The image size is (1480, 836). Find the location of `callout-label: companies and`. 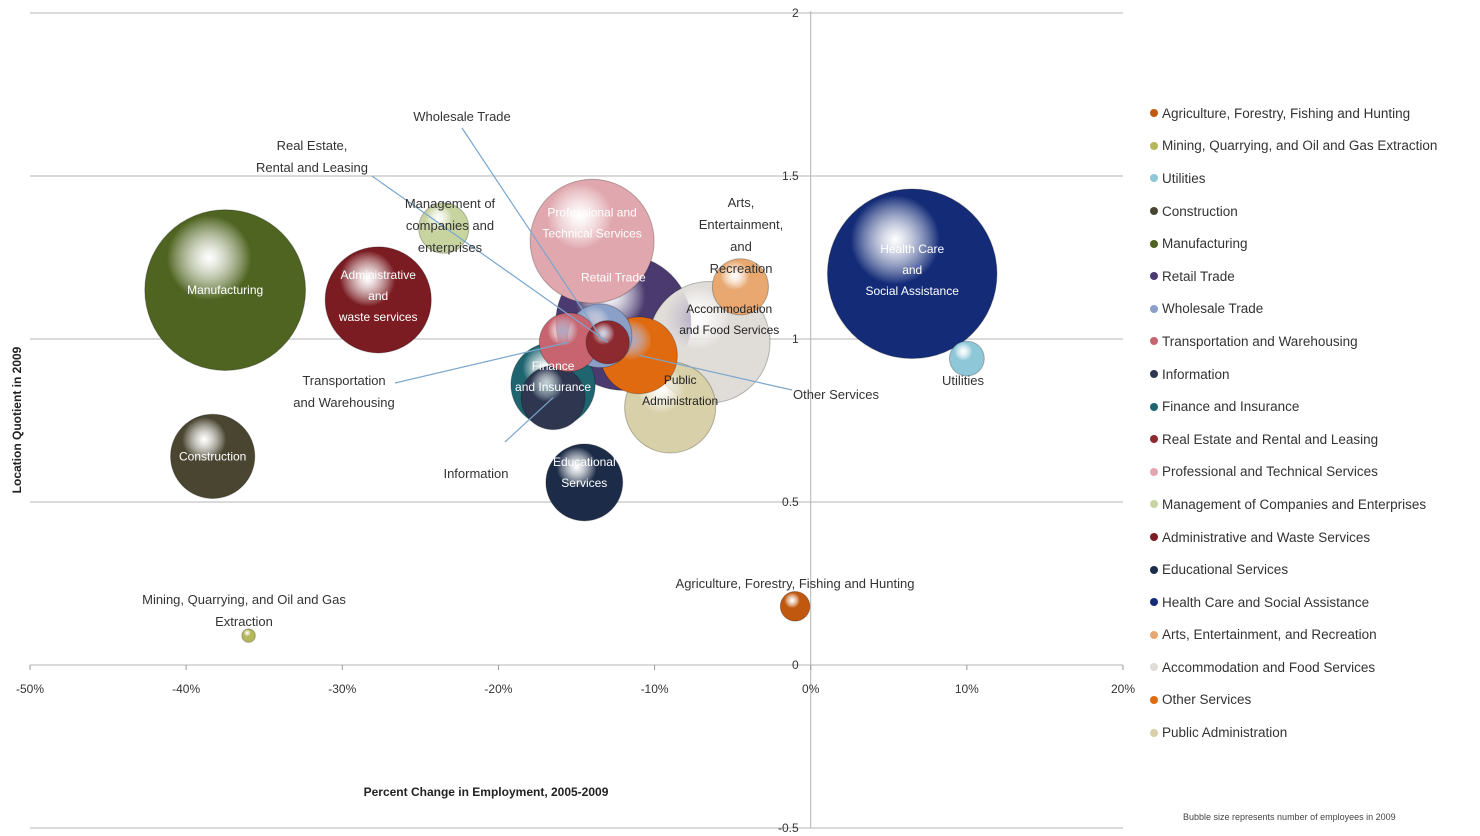

callout-label: companies and is located at coordinates (450, 225).